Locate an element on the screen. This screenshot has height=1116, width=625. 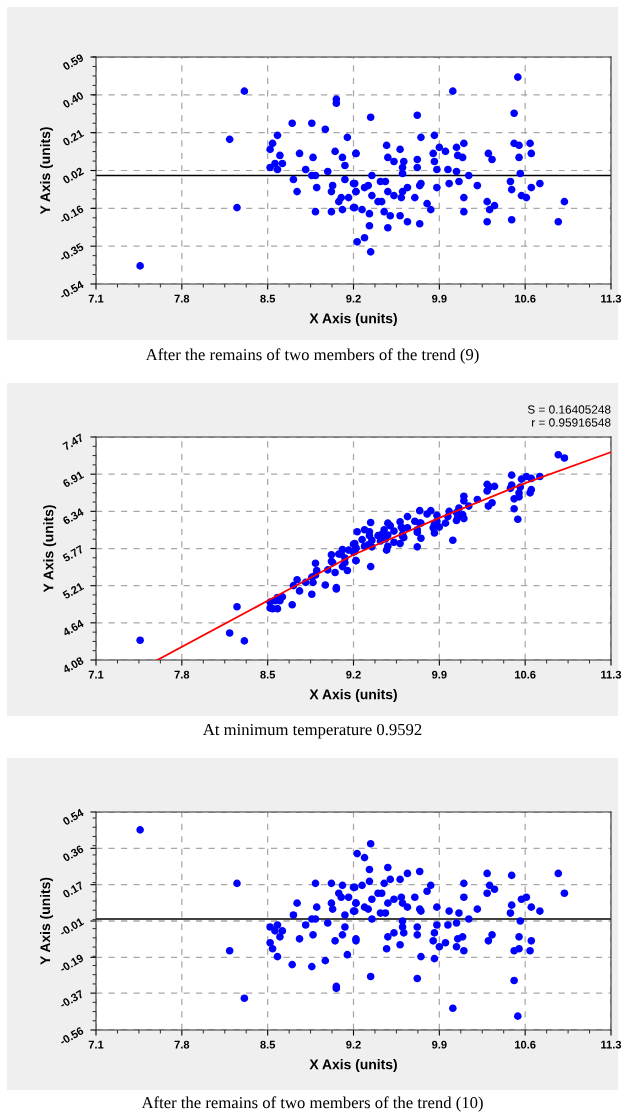
y-tick-label: 7.47 is located at coordinates (73, 442).